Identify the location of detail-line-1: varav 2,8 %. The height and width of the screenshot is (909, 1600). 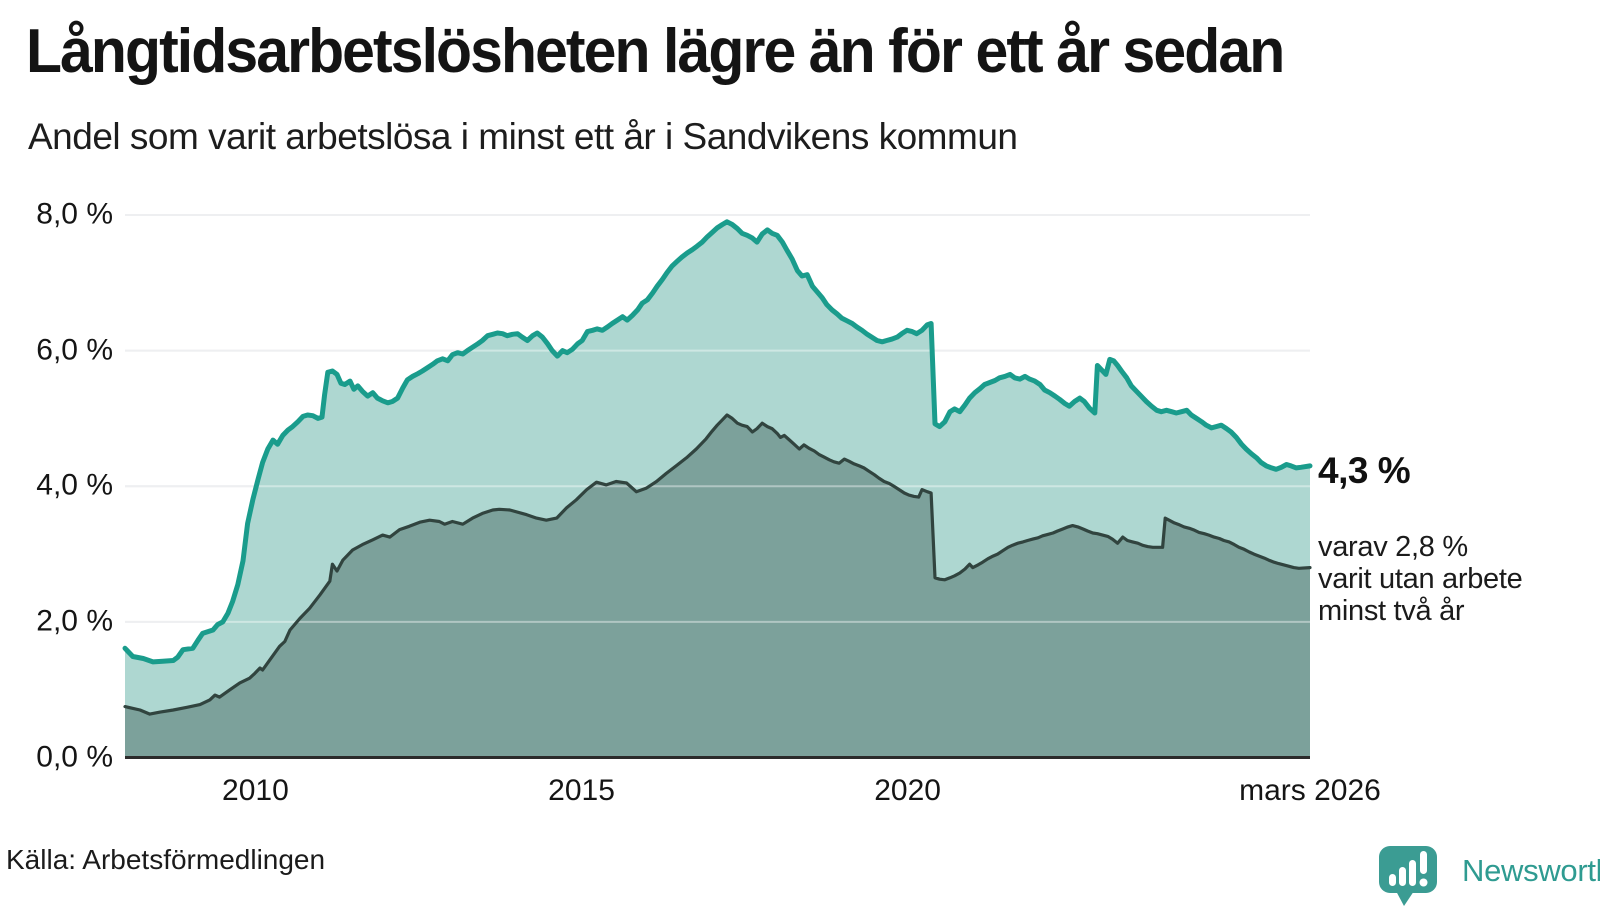
(1393, 547).